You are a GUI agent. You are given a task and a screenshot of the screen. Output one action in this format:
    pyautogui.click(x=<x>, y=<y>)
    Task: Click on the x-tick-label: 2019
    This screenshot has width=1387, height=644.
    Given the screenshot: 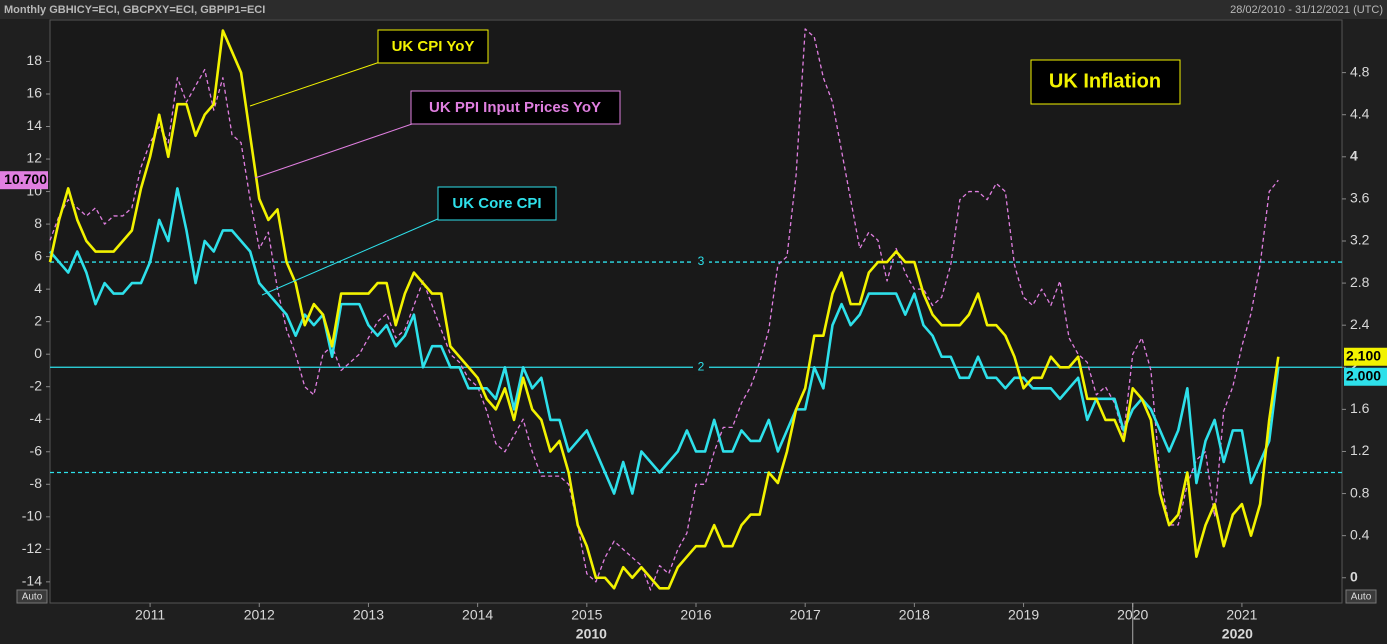 What is the action you would take?
    pyautogui.click(x=1023, y=615)
    